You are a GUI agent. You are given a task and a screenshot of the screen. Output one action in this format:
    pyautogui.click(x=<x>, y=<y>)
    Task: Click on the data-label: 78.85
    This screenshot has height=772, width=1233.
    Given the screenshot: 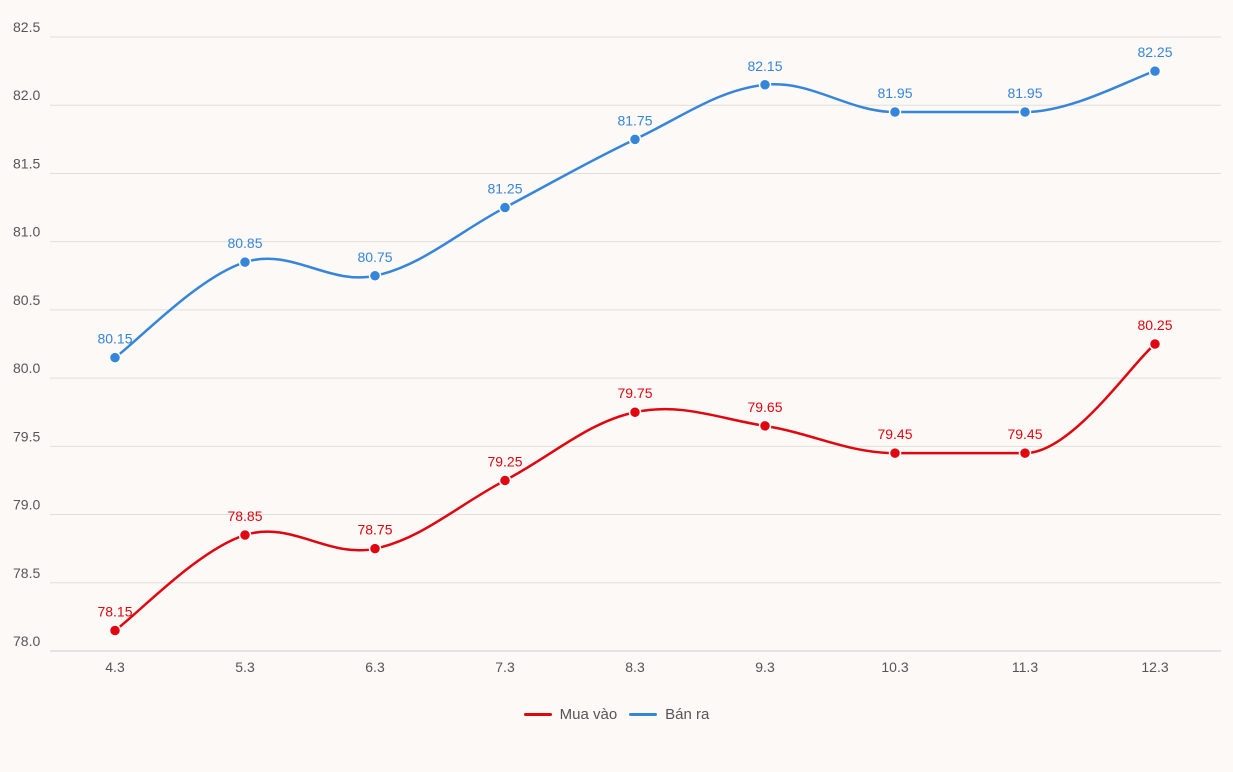 What is the action you would take?
    pyautogui.click(x=244, y=516)
    